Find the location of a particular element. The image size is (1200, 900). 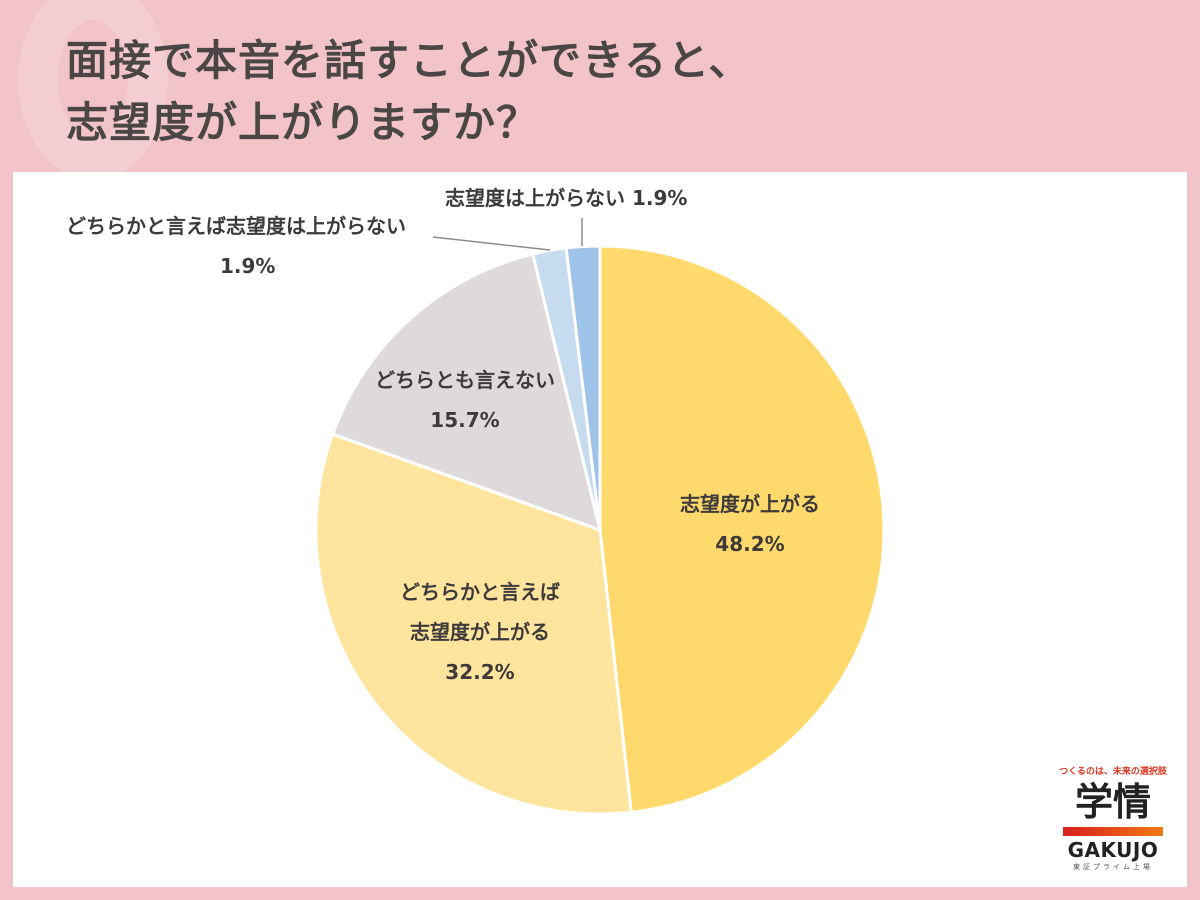

leader-line-somewhat-disagree is located at coordinates (491, 243).